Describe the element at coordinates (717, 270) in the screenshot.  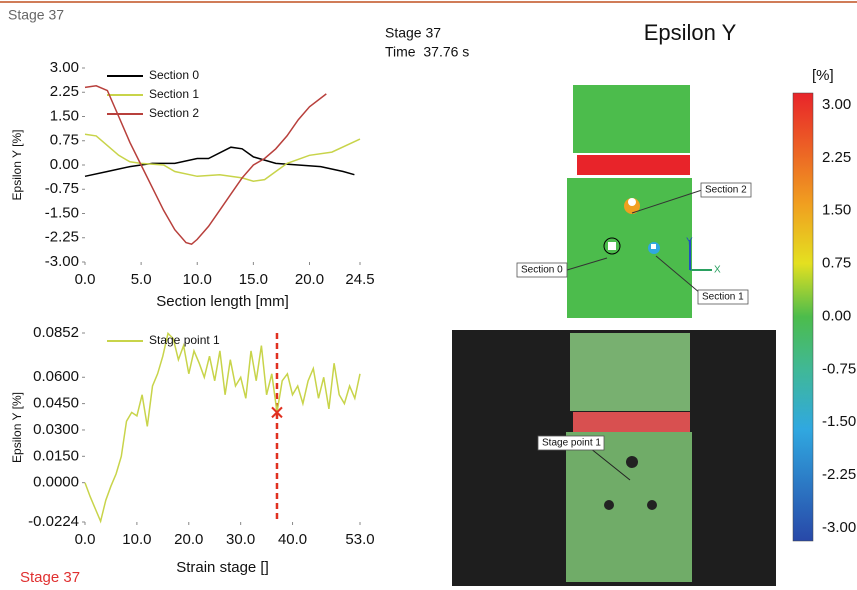
I see `axis-label: X` at that location.